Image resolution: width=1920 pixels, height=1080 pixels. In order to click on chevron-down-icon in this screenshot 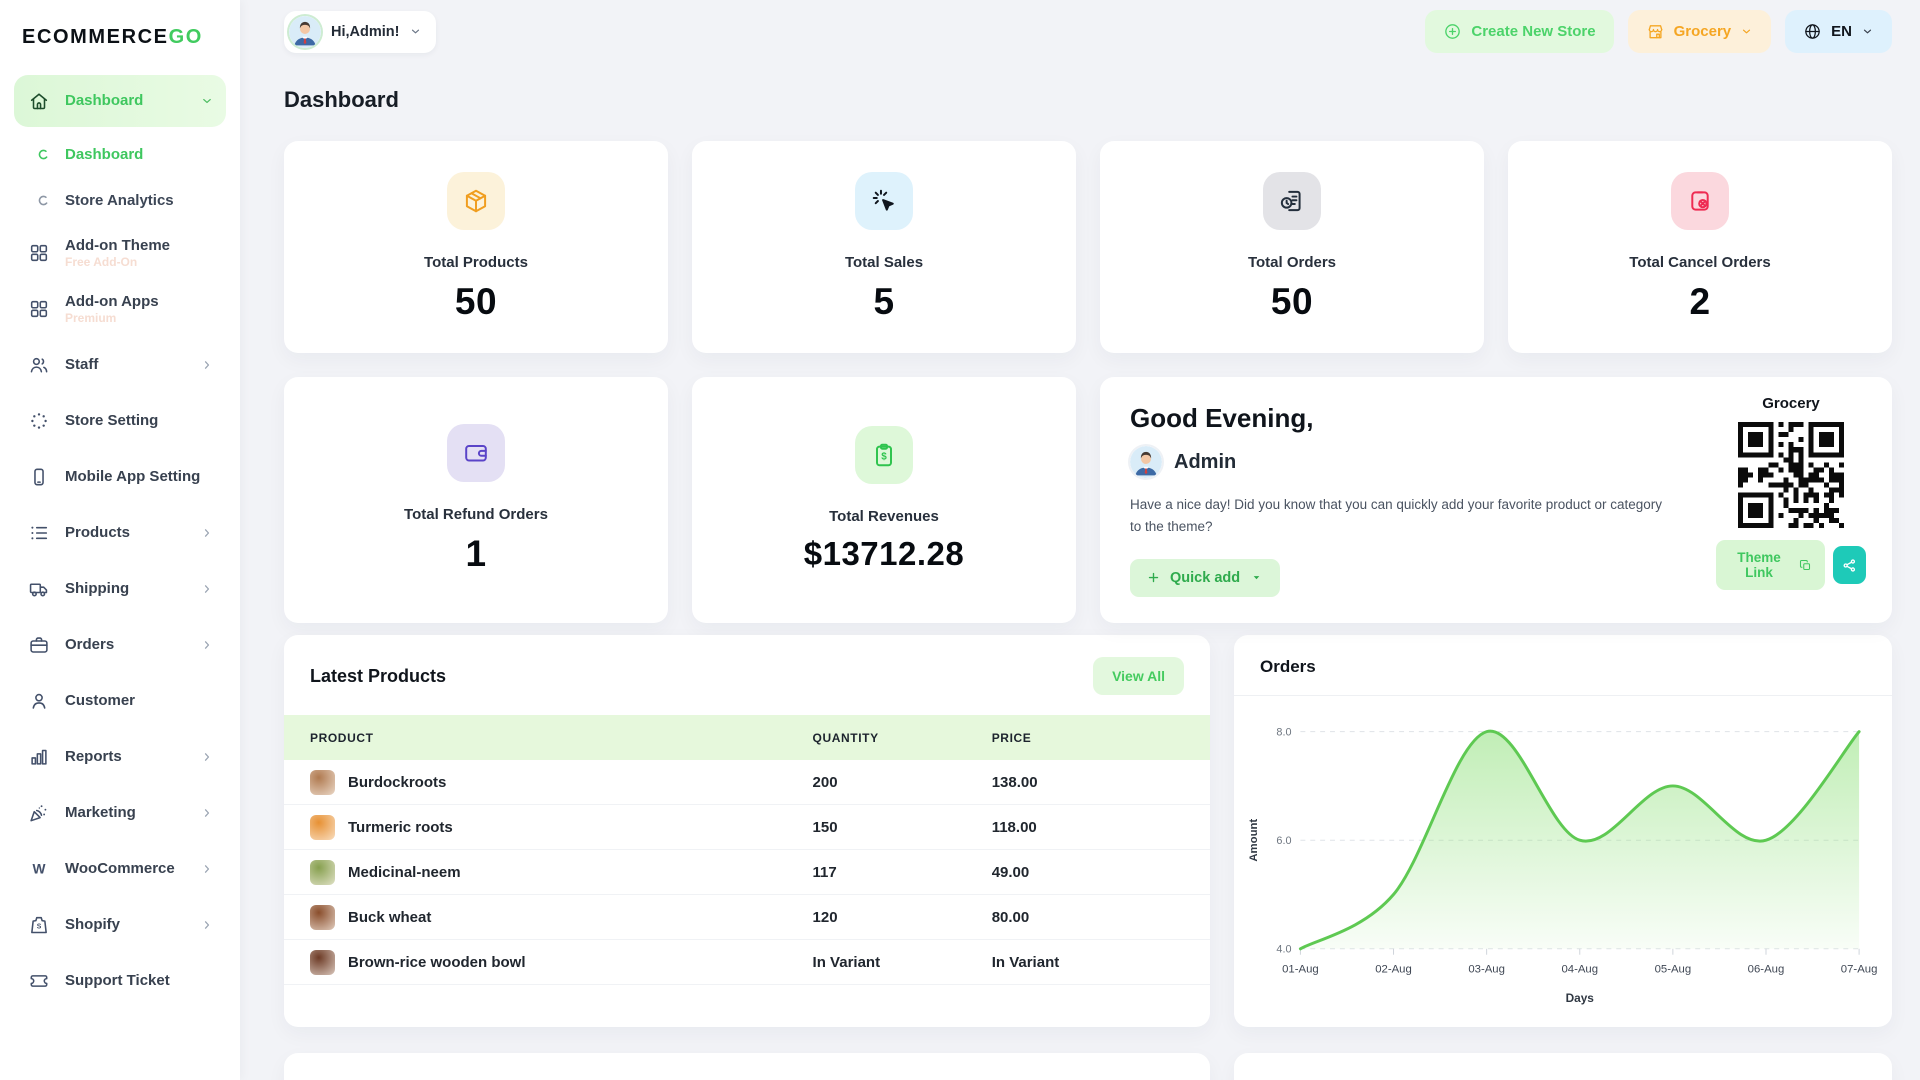, I will do `click(1867, 31)`.